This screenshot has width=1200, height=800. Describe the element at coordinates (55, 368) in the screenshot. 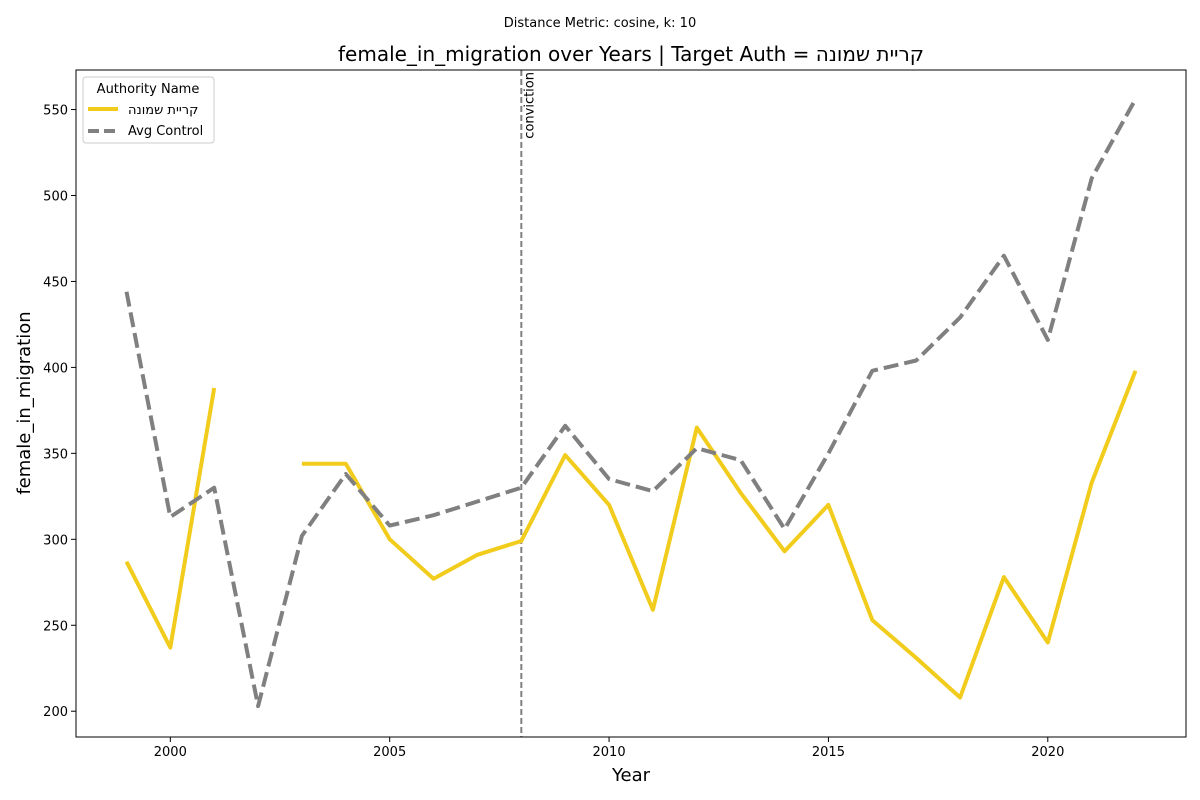

I see `y-tick-label: 400` at that location.